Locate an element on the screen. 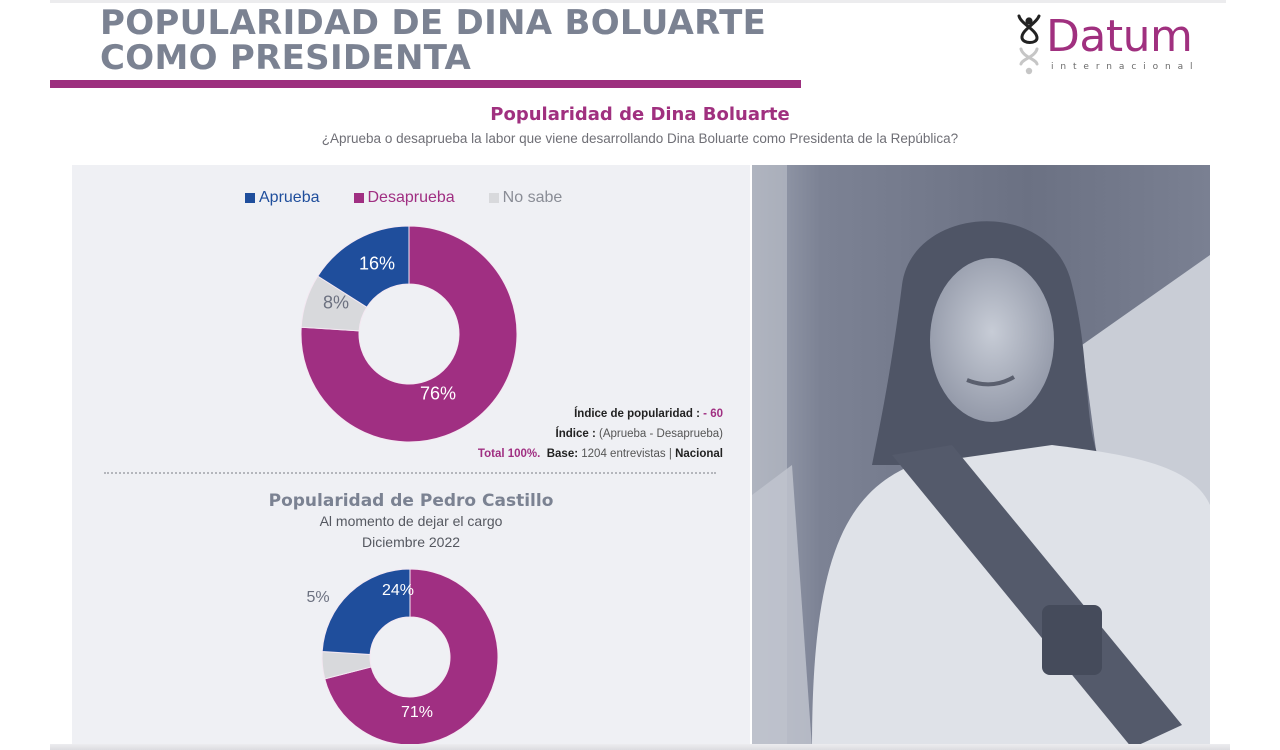 The image size is (1280, 750). castillo-chart-title: Popularidad de Pedro Castillo is located at coordinates (411, 501).